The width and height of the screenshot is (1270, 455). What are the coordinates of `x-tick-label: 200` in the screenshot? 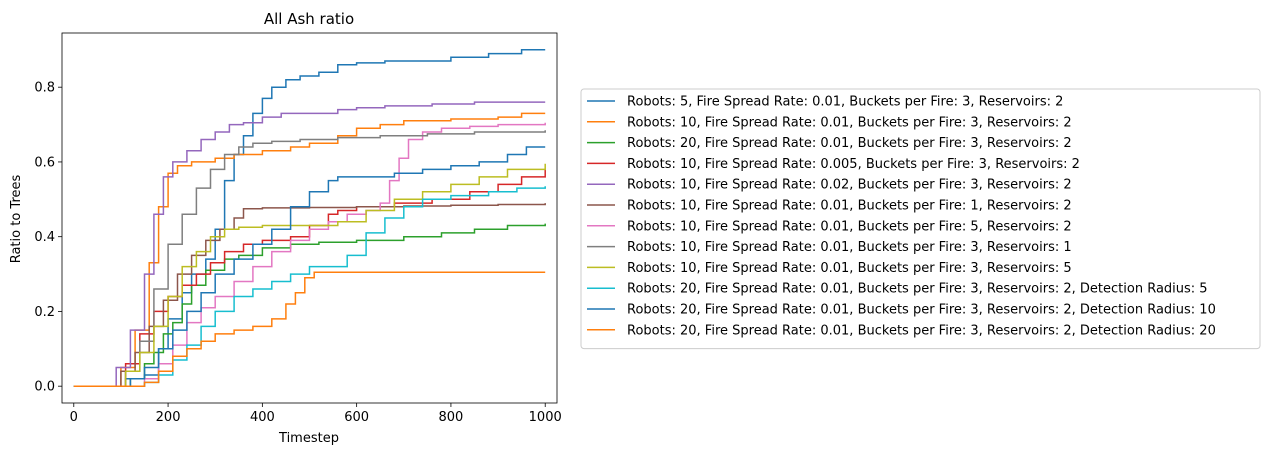 It's located at (168, 417).